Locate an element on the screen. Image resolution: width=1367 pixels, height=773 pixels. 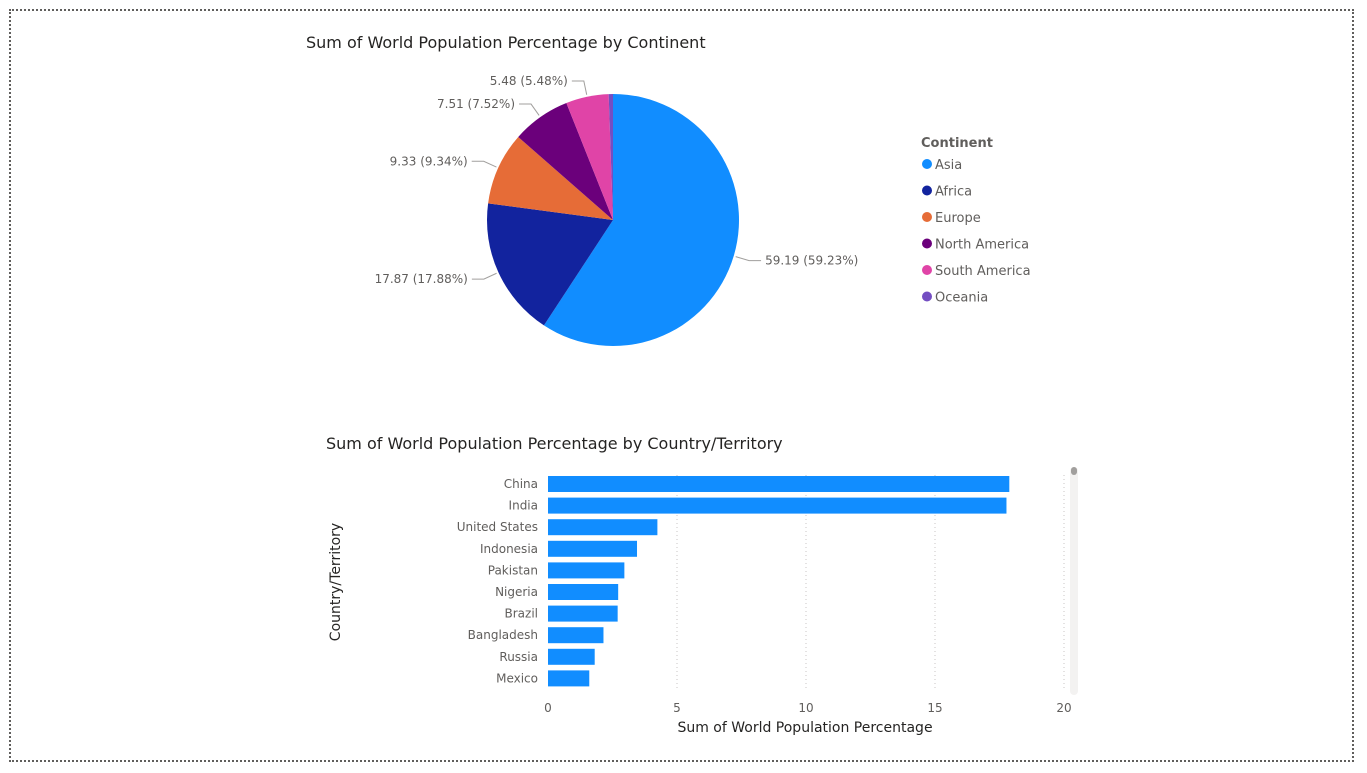
y-tick-label: United States is located at coordinates (497, 527).